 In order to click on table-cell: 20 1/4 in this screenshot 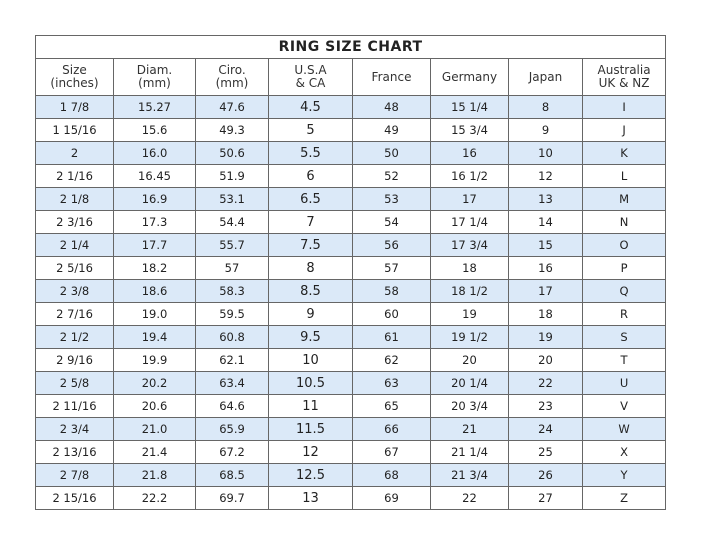, I will do `click(469, 383)`.